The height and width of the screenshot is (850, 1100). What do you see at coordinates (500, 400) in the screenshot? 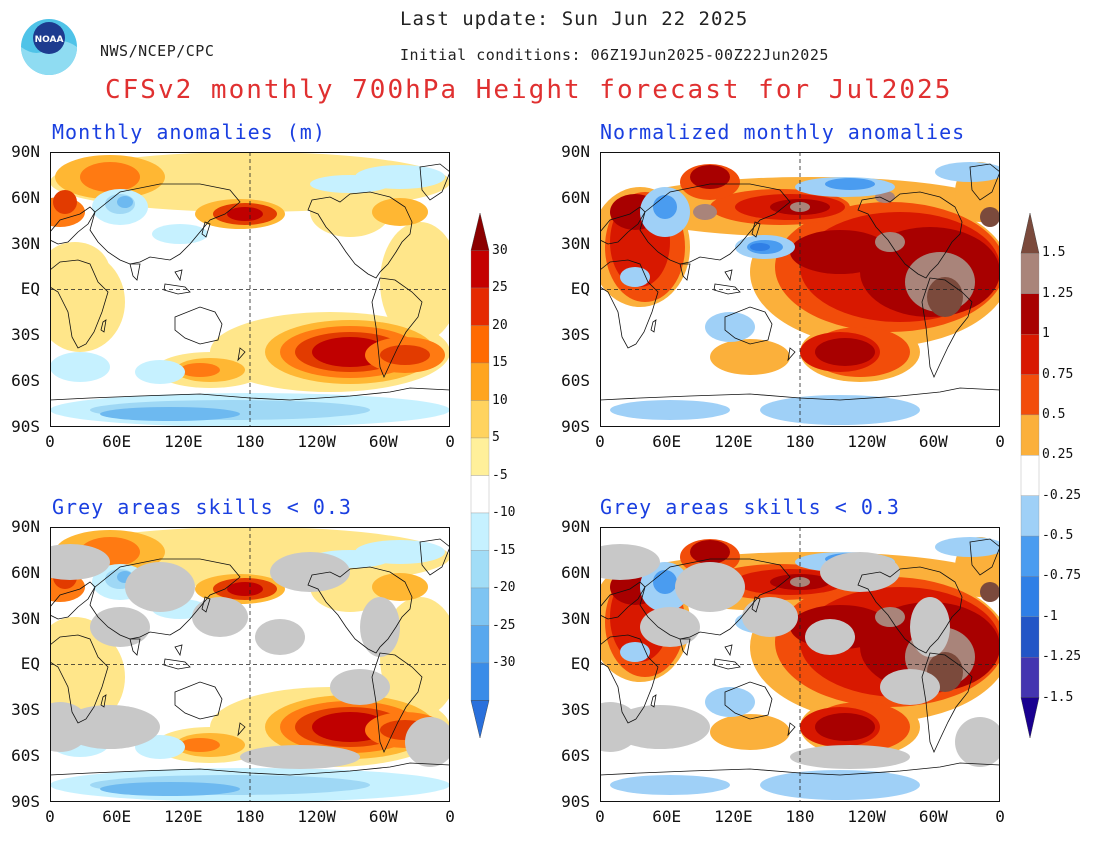
I see `colorbar-label: 10` at bounding box center [500, 400].